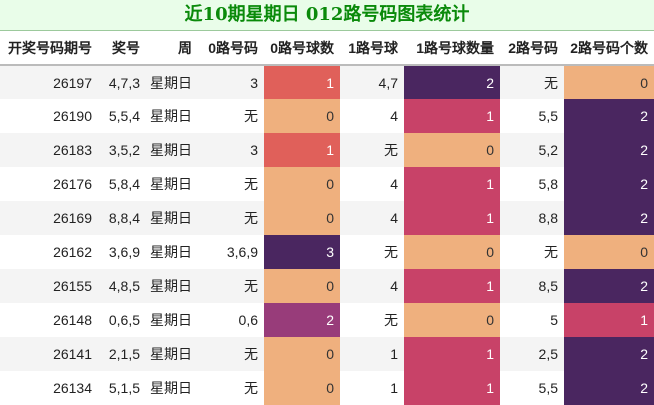 This screenshot has width=654, height=405. What do you see at coordinates (532, 150) in the screenshot?
I see `cell-r2: 5,2` at bounding box center [532, 150].